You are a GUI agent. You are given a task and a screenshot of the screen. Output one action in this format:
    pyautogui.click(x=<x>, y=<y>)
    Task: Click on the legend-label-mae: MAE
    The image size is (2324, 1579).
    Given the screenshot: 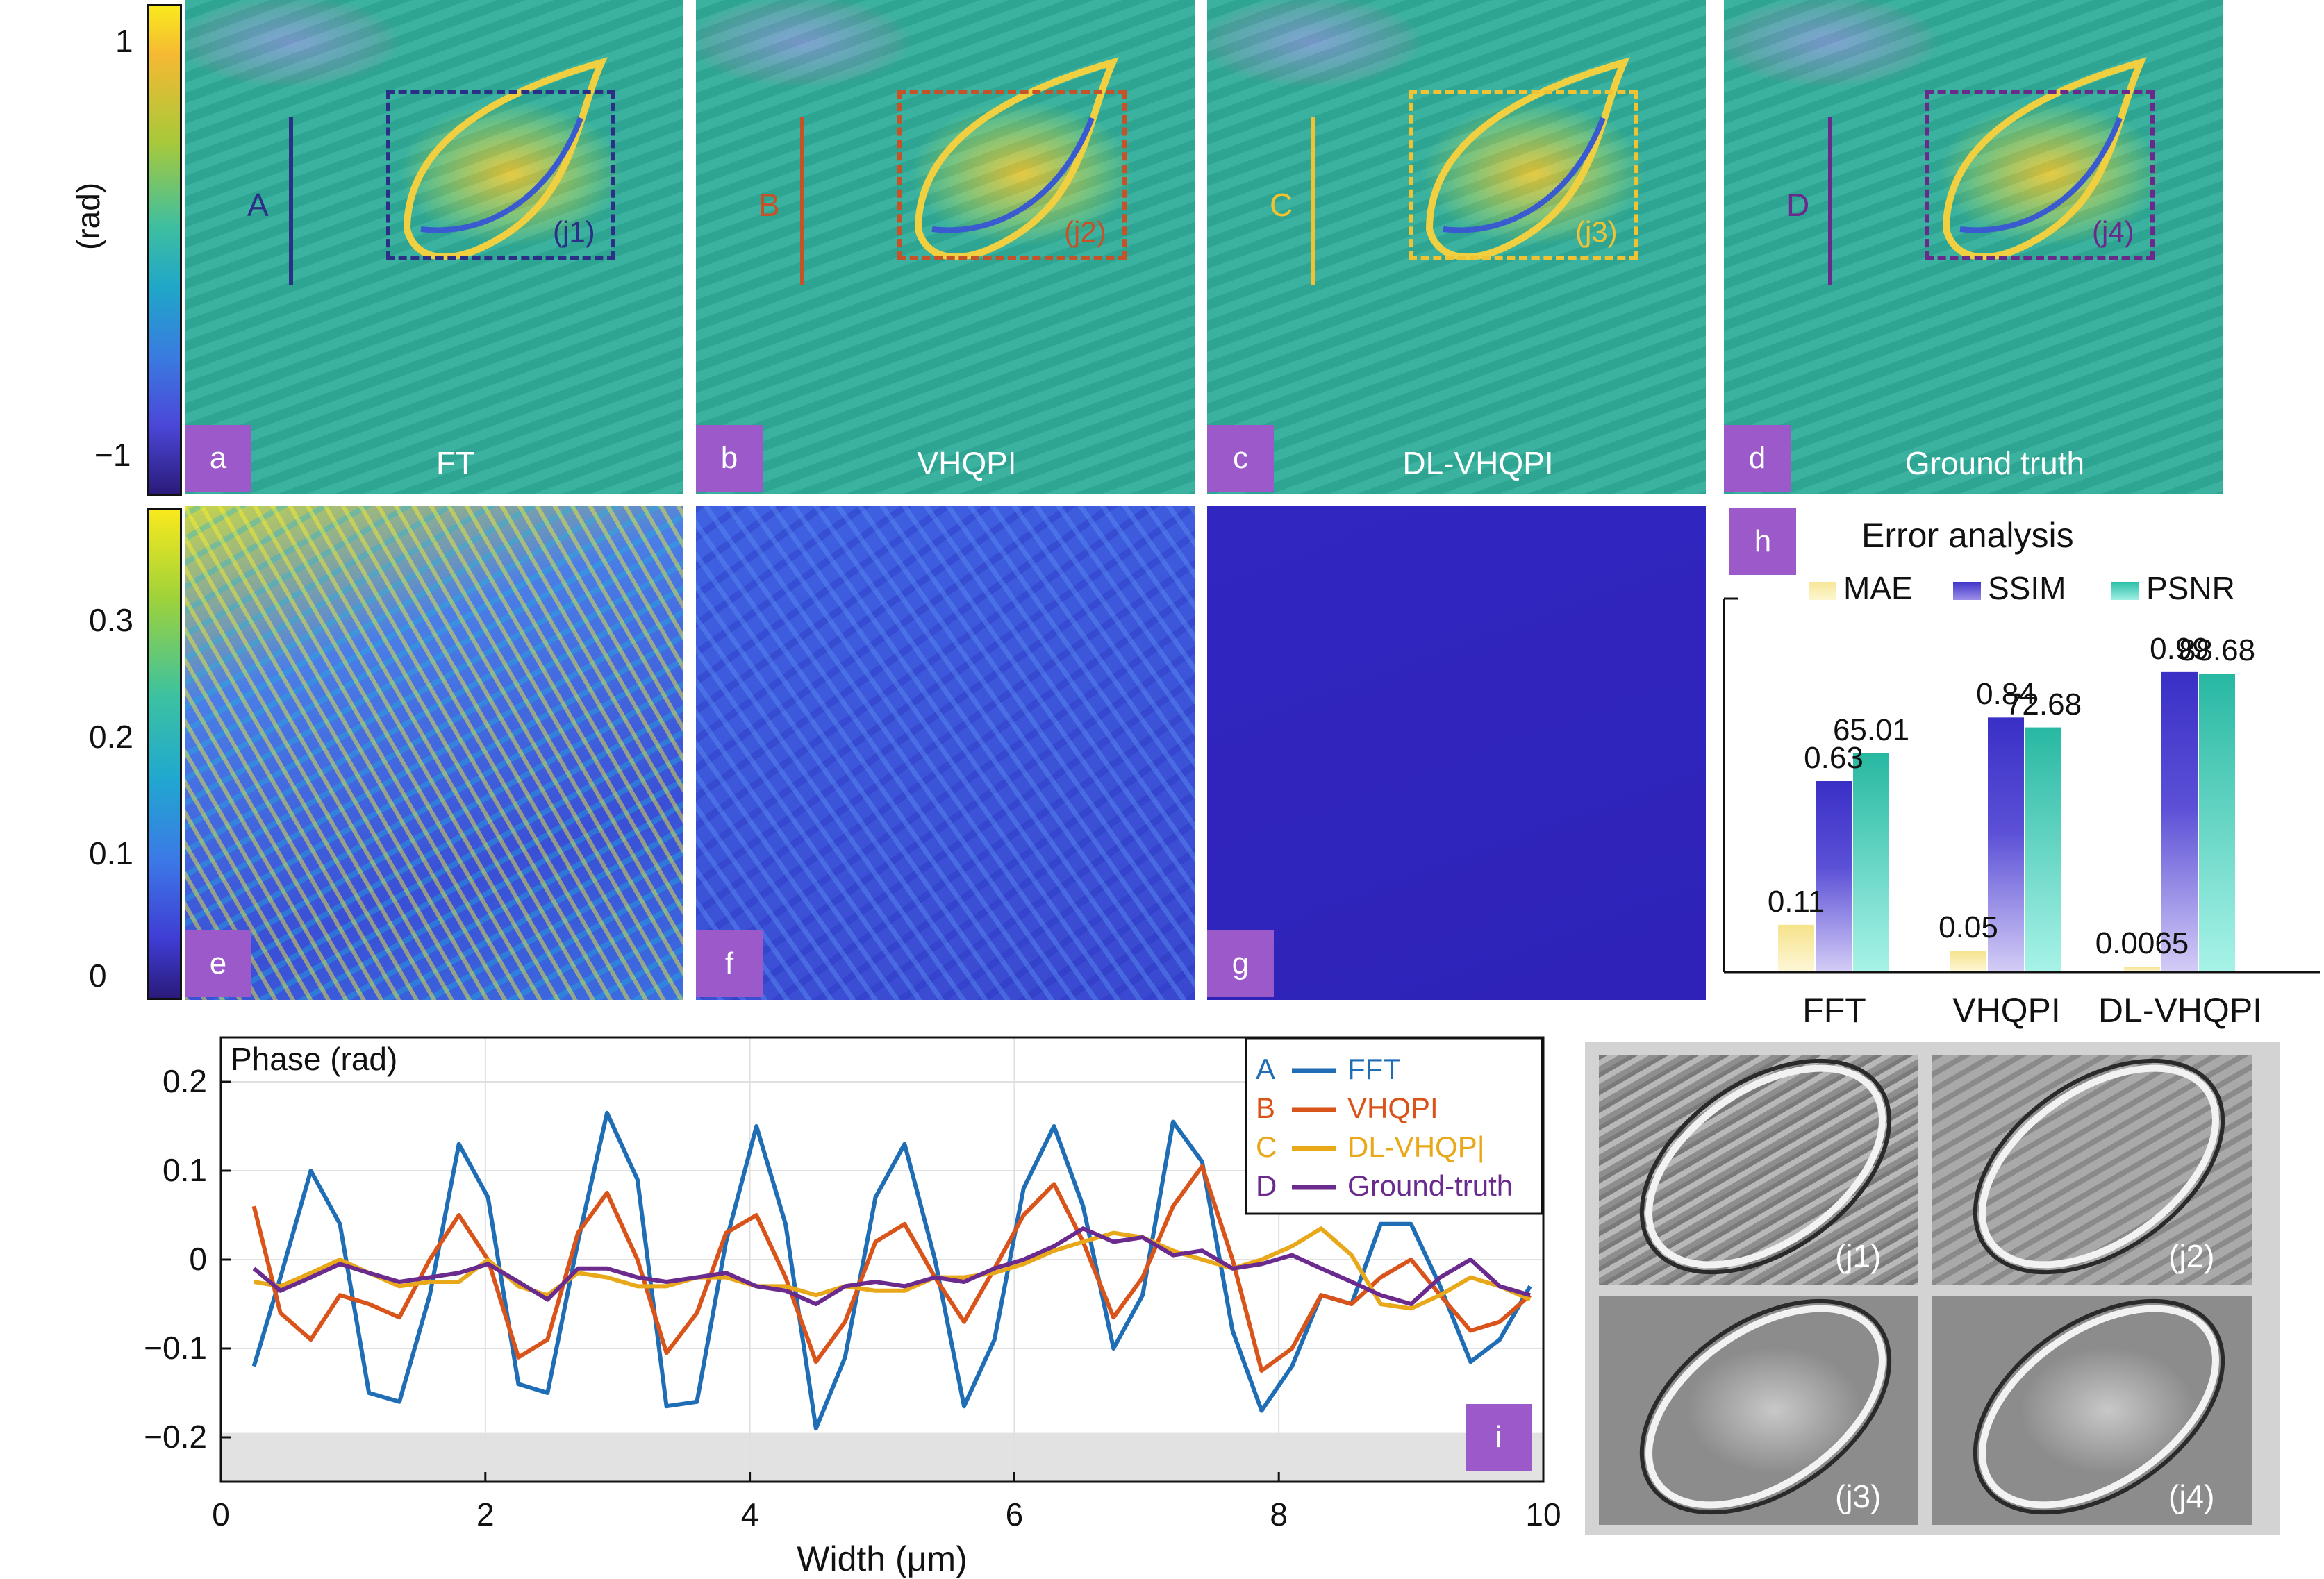 What is the action you would take?
    pyautogui.click(x=1878, y=588)
    